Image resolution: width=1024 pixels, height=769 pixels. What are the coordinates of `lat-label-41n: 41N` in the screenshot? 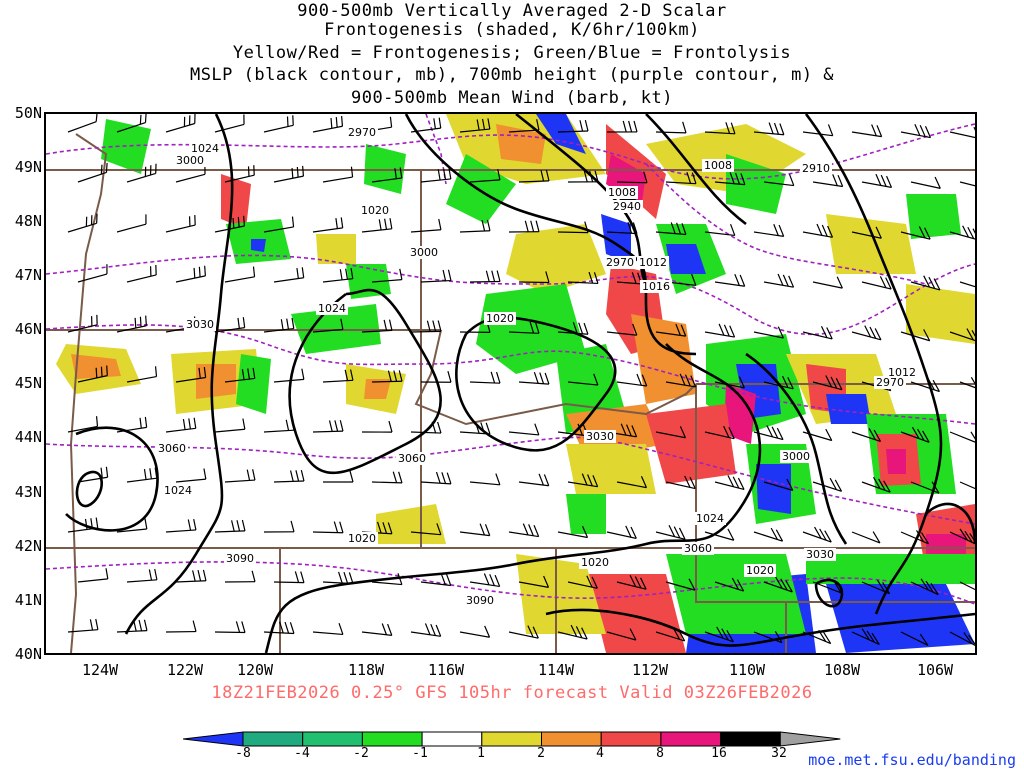 It's located at (22, 600).